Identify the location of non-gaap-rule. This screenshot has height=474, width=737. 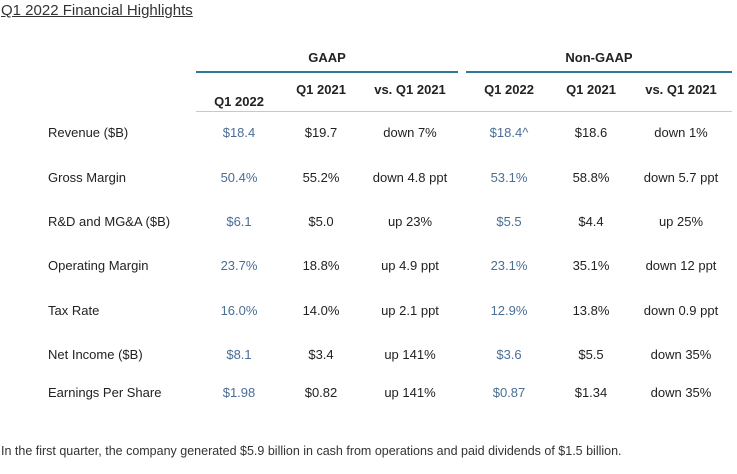
(599, 72).